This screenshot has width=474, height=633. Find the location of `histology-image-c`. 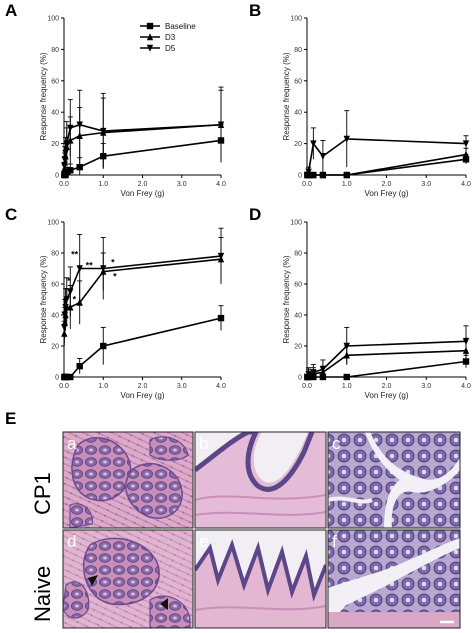

histology-image-c is located at coordinates (394, 480).